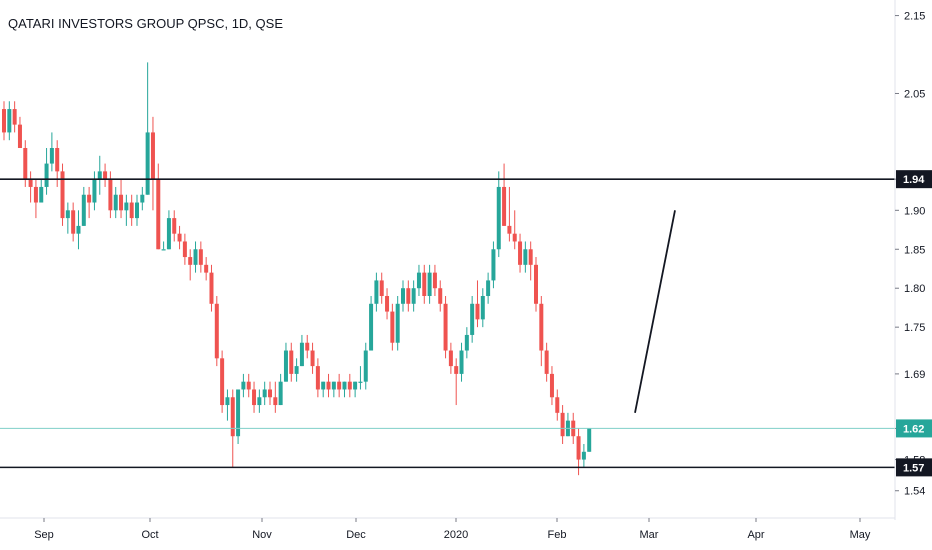  What do you see at coordinates (262, 535) in the screenshot?
I see `x-tick-label: Nov` at bounding box center [262, 535].